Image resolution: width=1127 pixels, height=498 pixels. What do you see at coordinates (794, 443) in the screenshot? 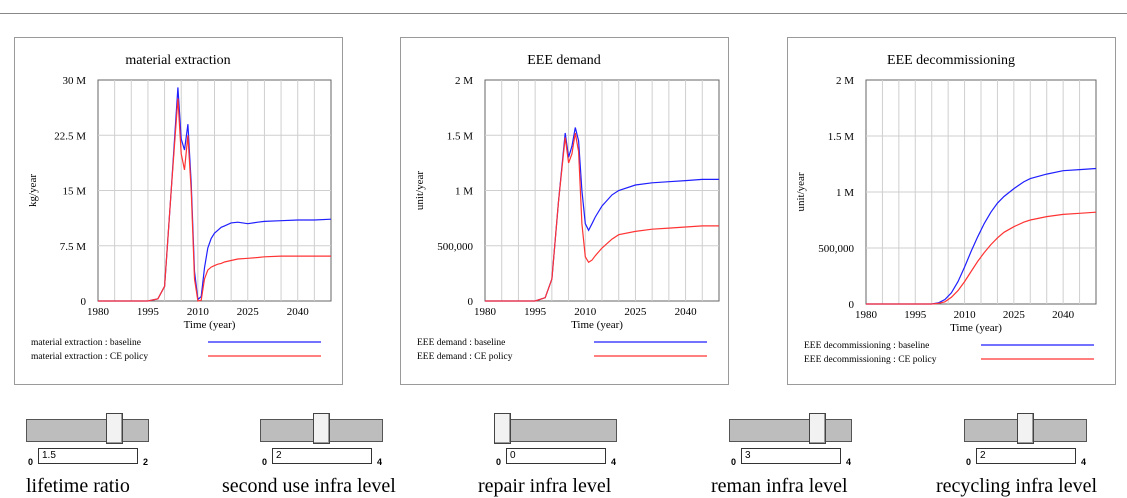
I see `slider-reman-infra-level: 3 0 4` at bounding box center [794, 443].